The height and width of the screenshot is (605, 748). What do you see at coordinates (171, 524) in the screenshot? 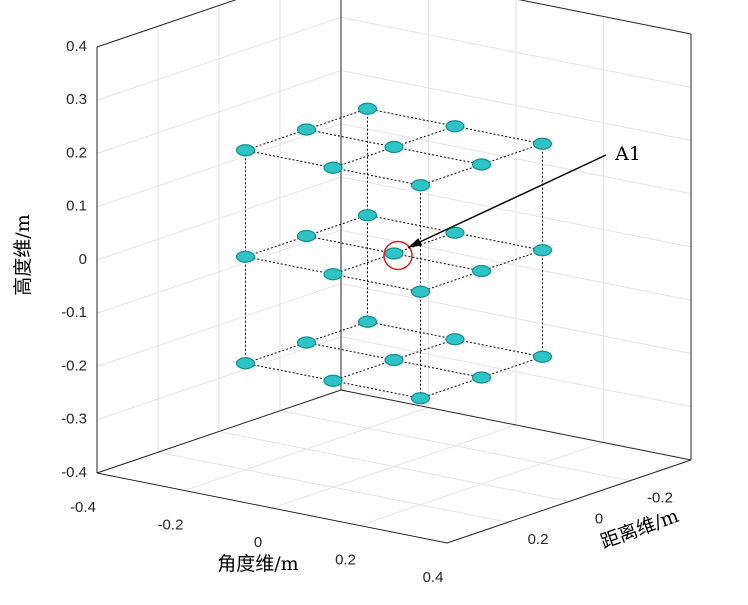
I see `x-tick-label: -0.2` at bounding box center [171, 524].